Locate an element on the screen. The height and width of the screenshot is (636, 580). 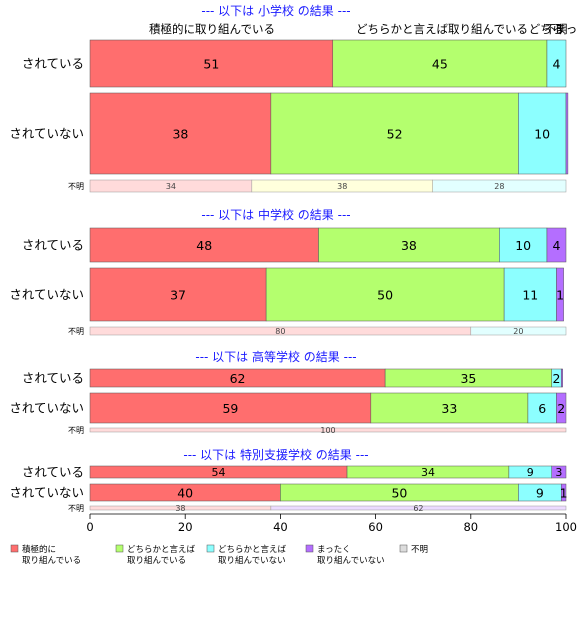
x-tick-label: 60 is located at coordinates (375, 527).